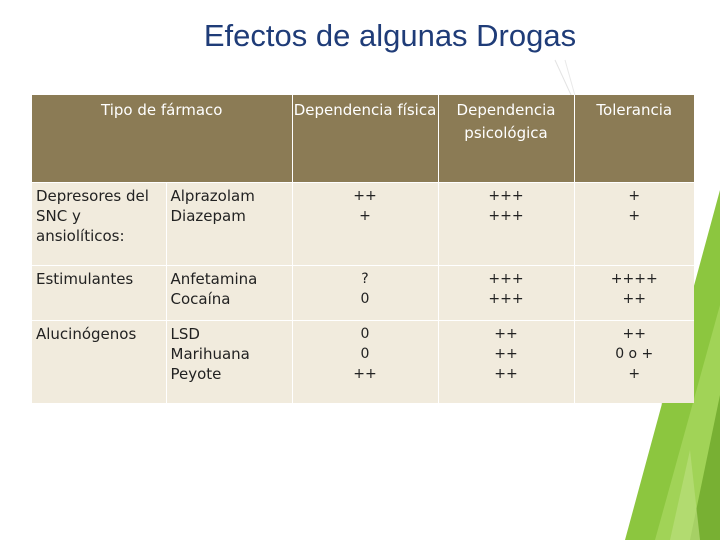  Describe the element at coordinates (99, 293) in the screenshot. I see `category-cell: Estimulantes` at that location.